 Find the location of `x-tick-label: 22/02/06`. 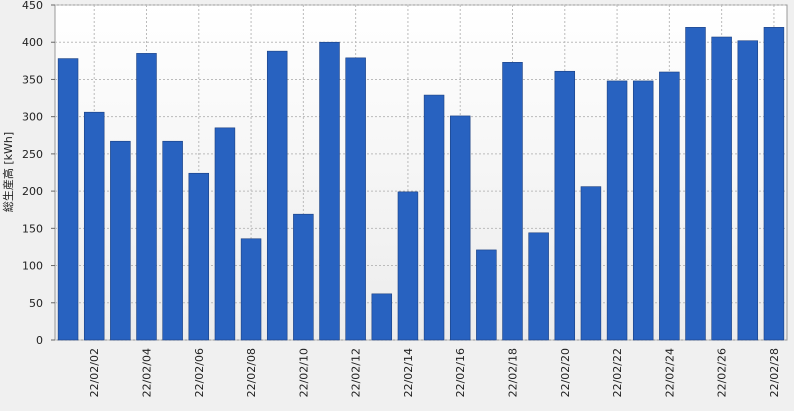

x-tick-label: 22/02/06 is located at coordinates (199, 372).